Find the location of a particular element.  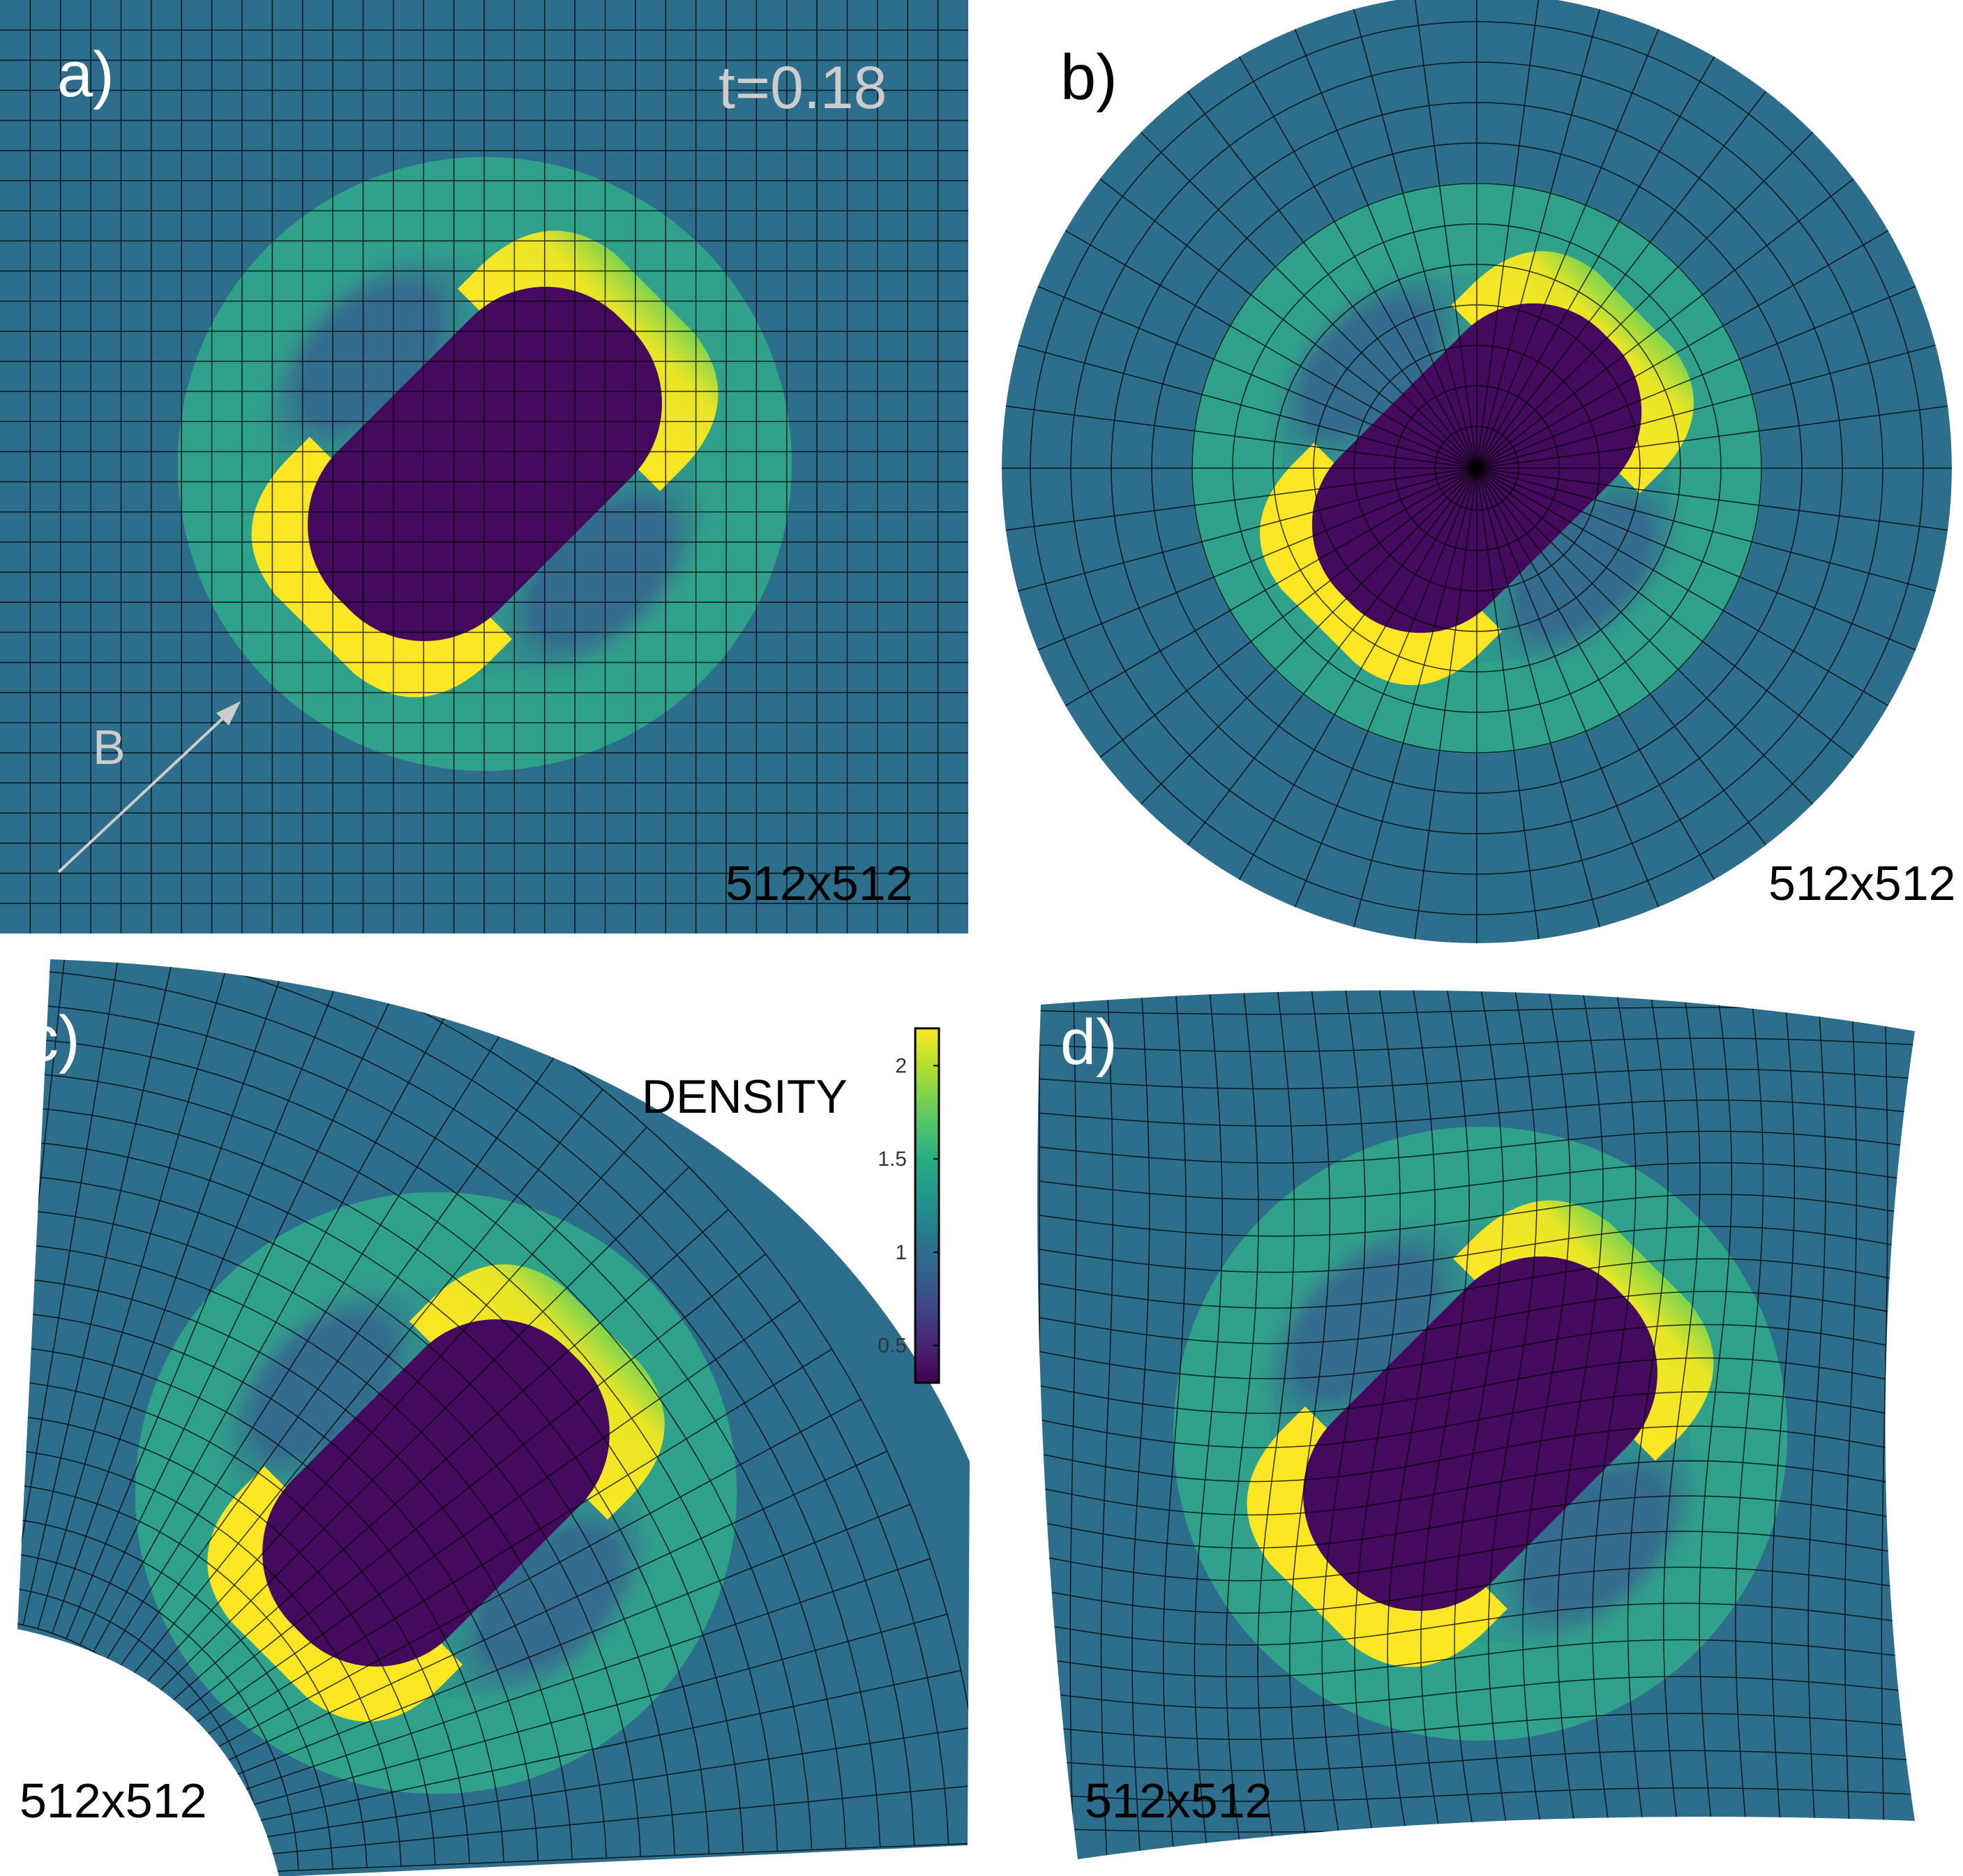

panel-c-resolution: 512x512 is located at coordinates (113, 1800).